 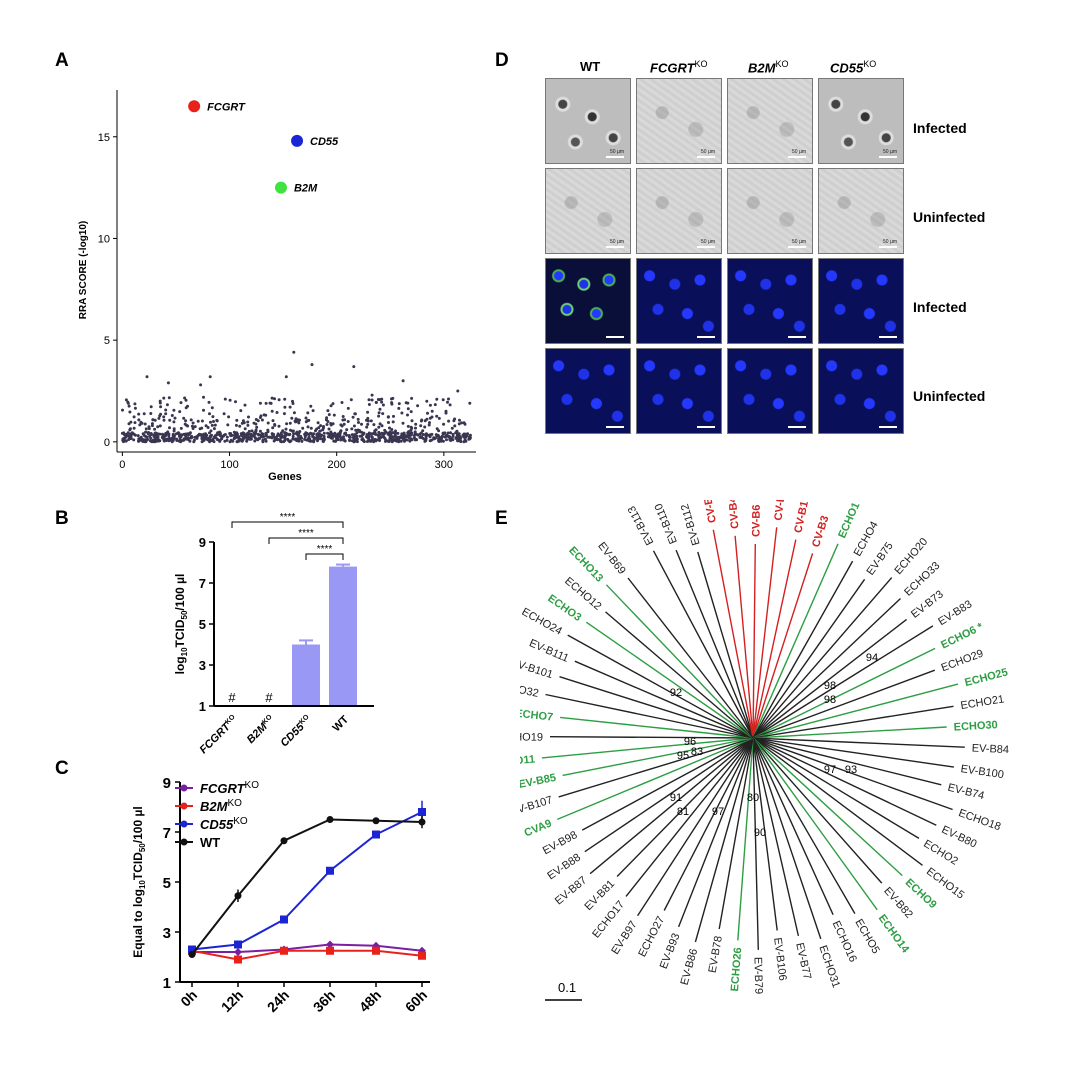 I want to click on x-tick-label: 0, so click(x=122, y=465).